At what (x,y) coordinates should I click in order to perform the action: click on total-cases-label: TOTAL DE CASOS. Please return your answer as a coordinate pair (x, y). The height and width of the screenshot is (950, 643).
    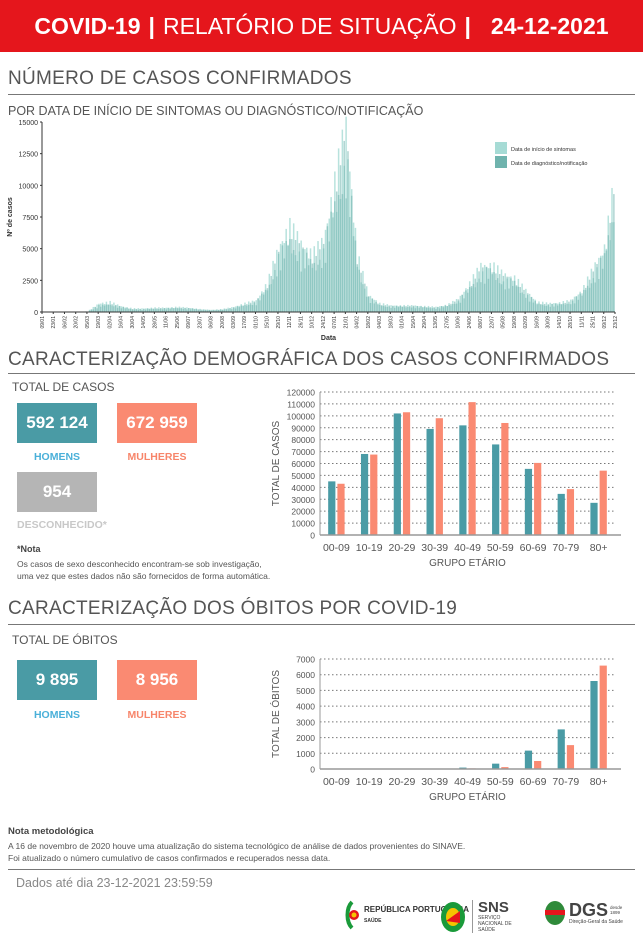
    Looking at the image, I should click on (63, 387).